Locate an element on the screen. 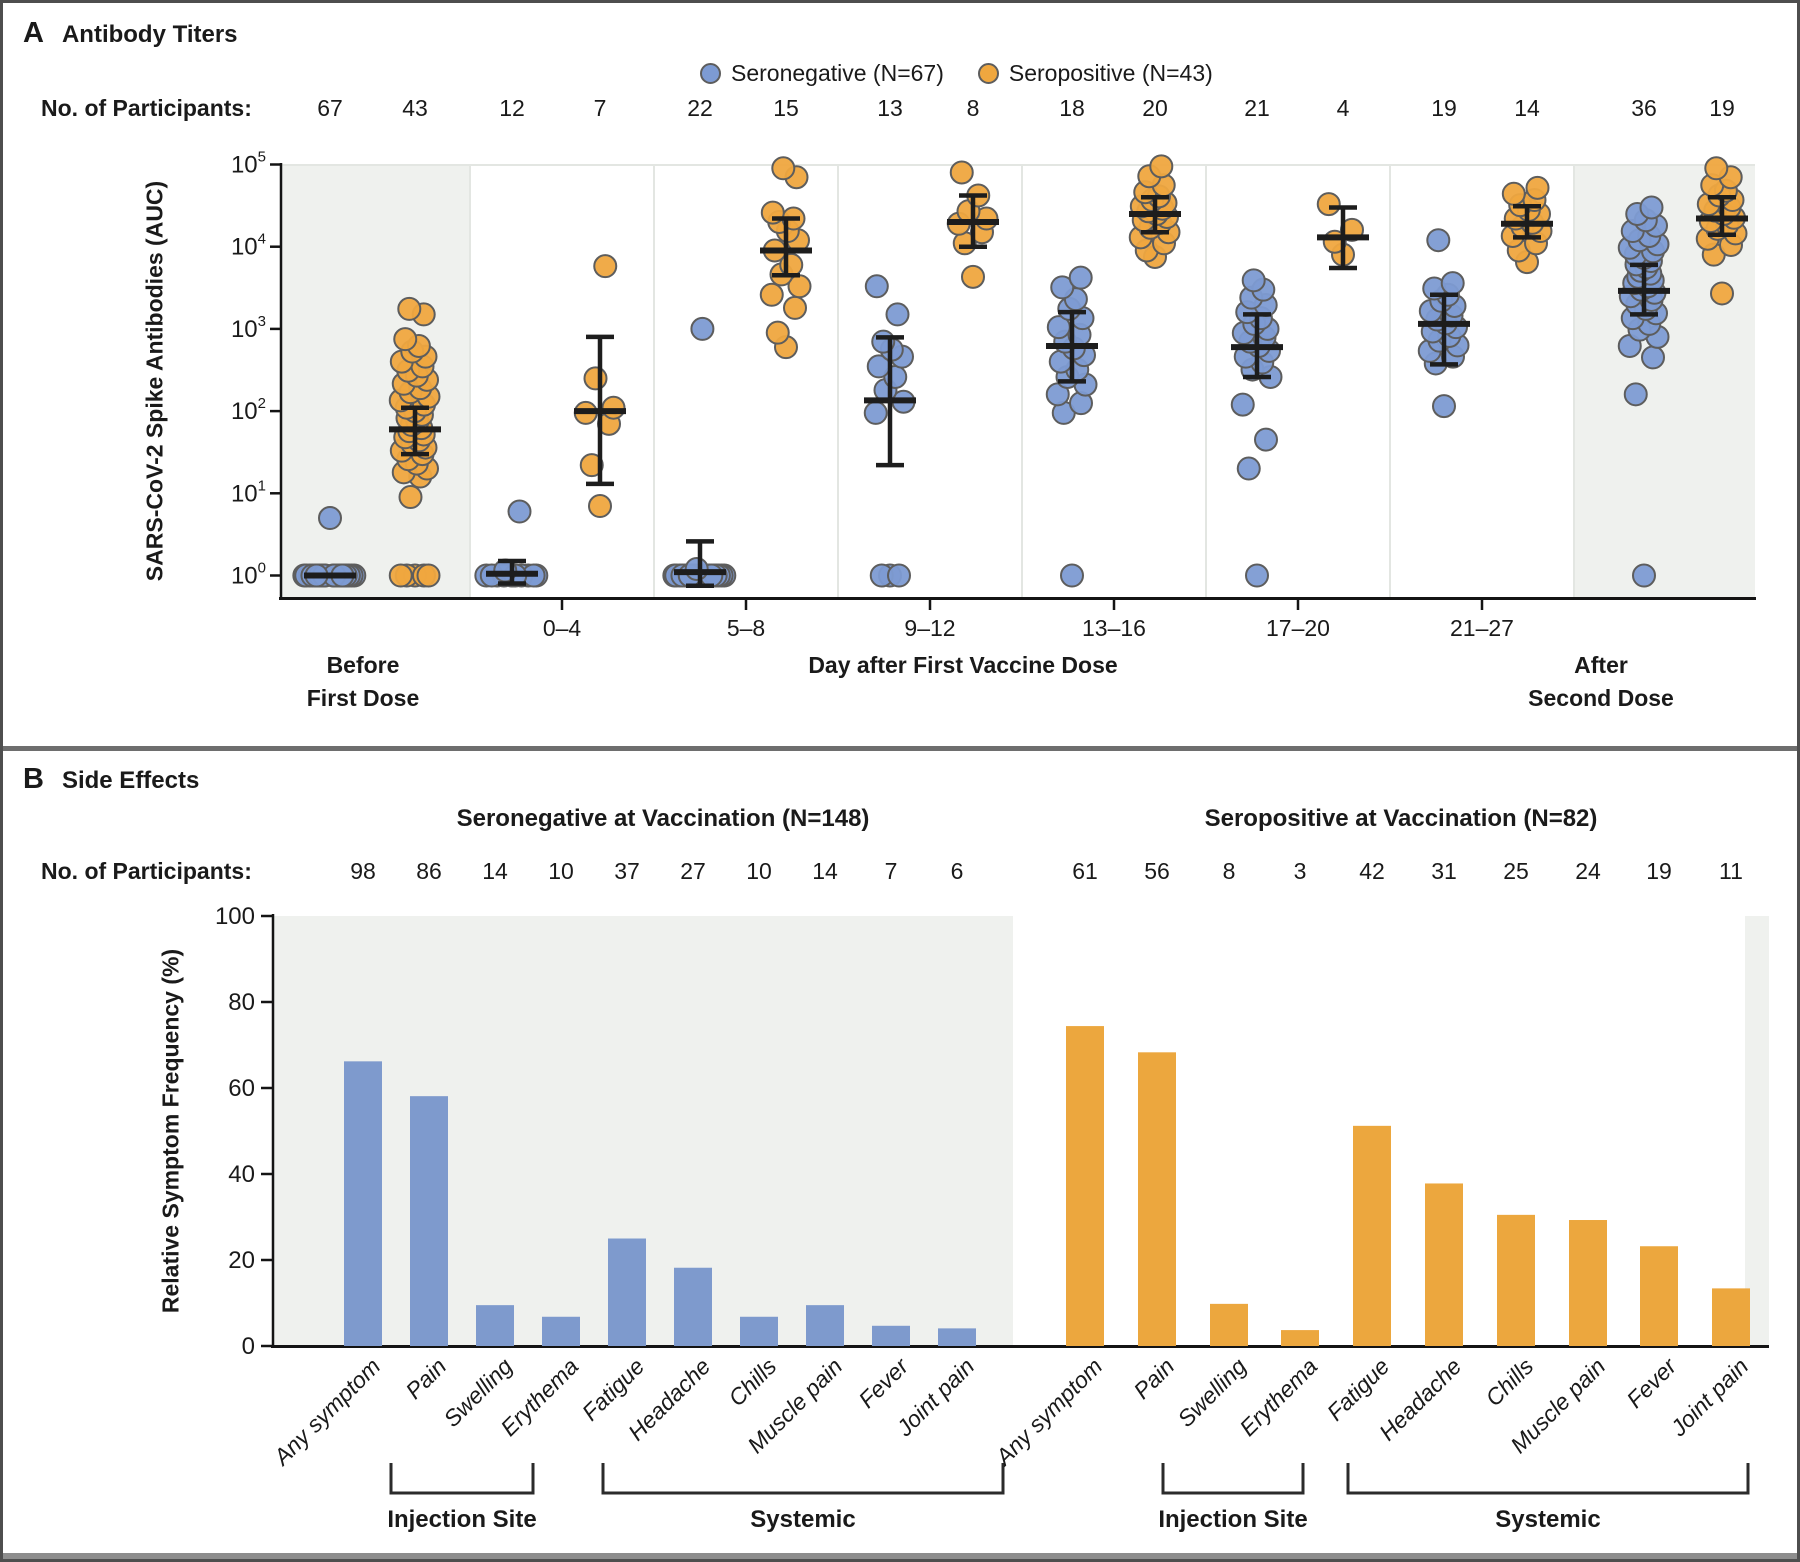  participant-count: 12 is located at coordinates (512, 108).